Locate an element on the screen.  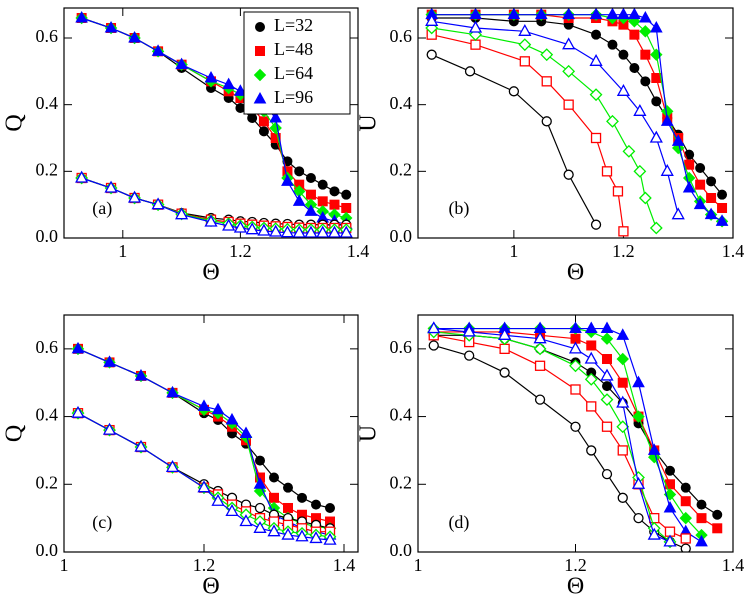
x-axis-label: Θ is located at coordinates (575, 587).